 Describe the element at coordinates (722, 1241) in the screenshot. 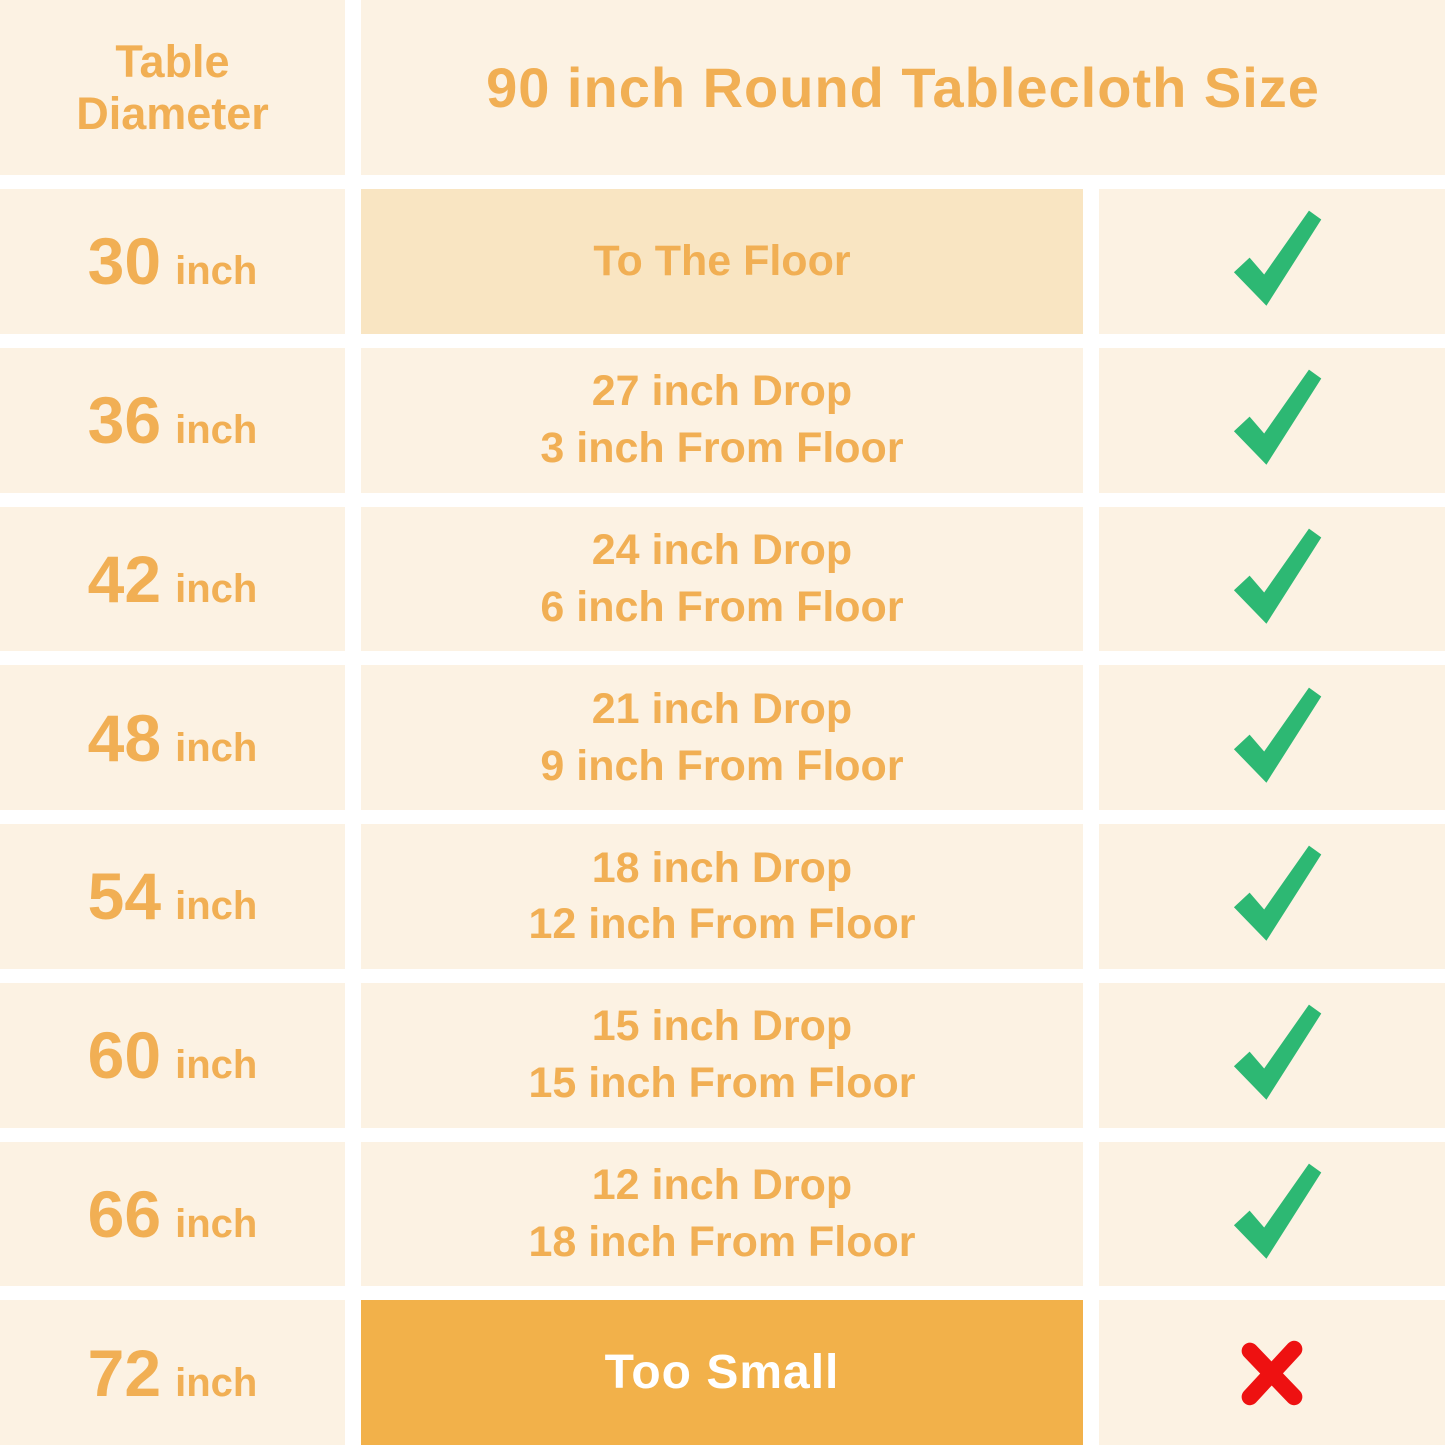

I see `fit-line2: 18 inch From Floor` at that location.